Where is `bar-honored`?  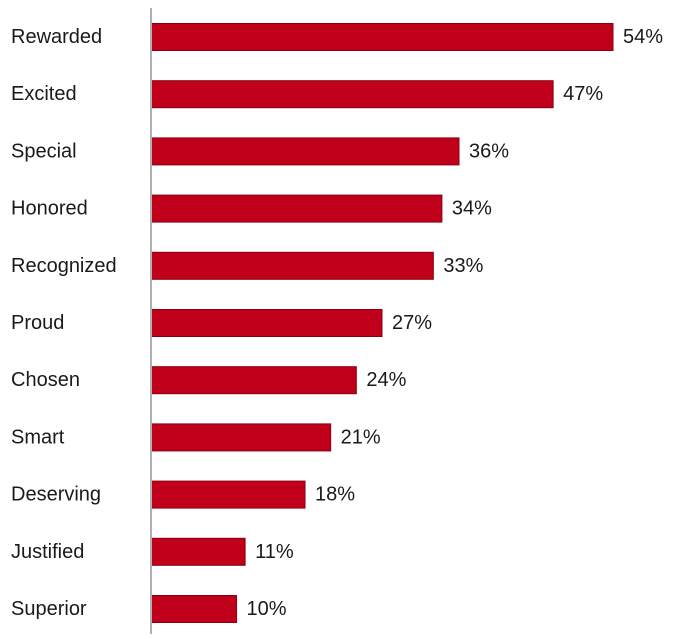
bar-honored is located at coordinates (296, 208).